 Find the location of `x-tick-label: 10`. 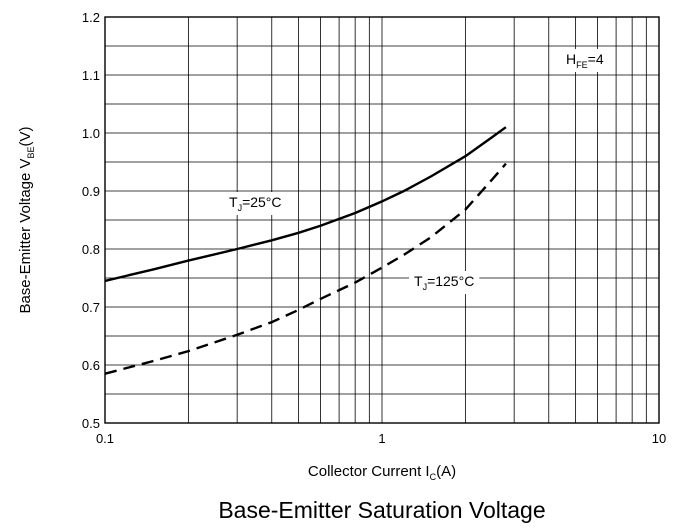

x-tick-label: 10 is located at coordinates (659, 438).